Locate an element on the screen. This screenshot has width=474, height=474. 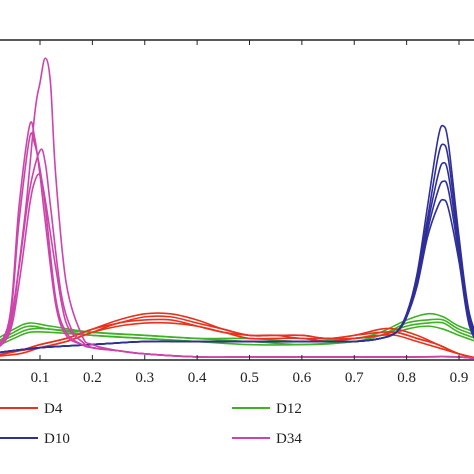
x-tick-label: 0.2 is located at coordinates (92, 378).